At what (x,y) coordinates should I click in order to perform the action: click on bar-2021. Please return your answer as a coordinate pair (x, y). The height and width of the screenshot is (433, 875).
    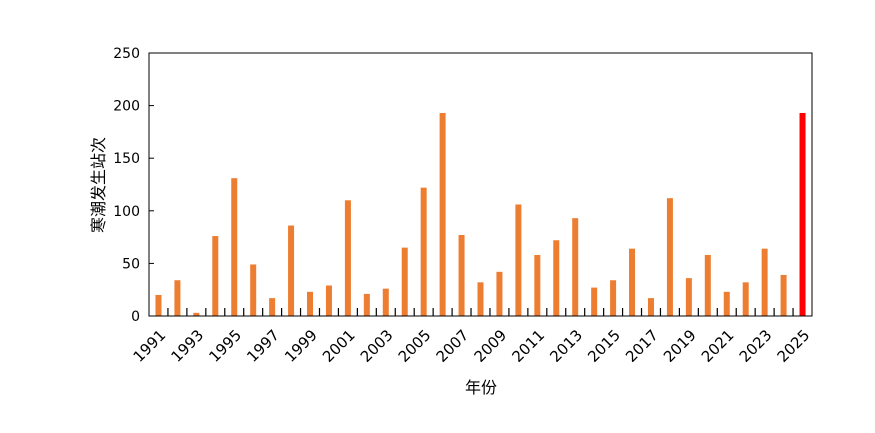
    Looking at the image, I should click on (726, 303).